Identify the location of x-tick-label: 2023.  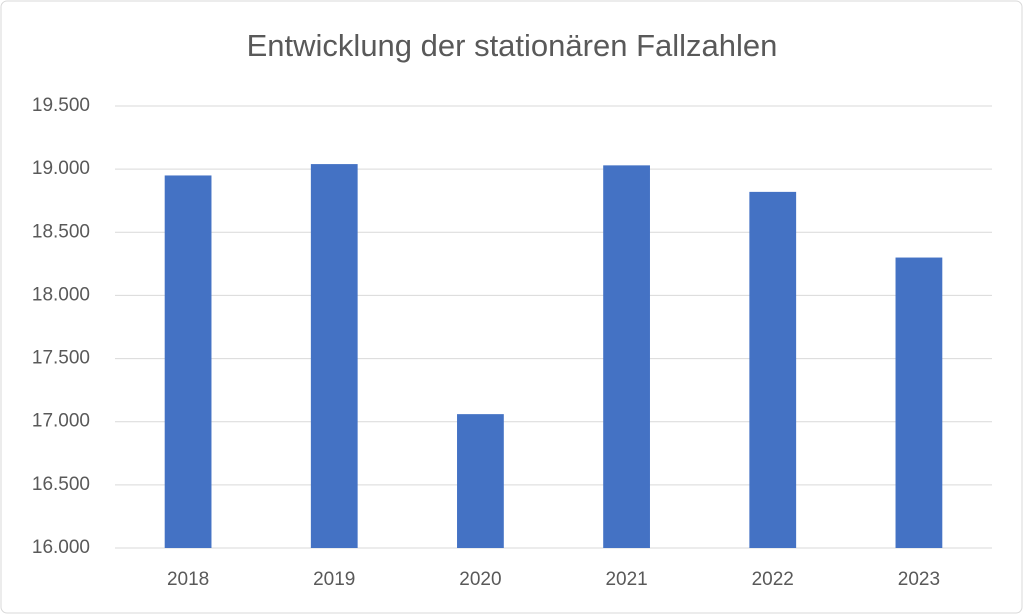
(919, 579).